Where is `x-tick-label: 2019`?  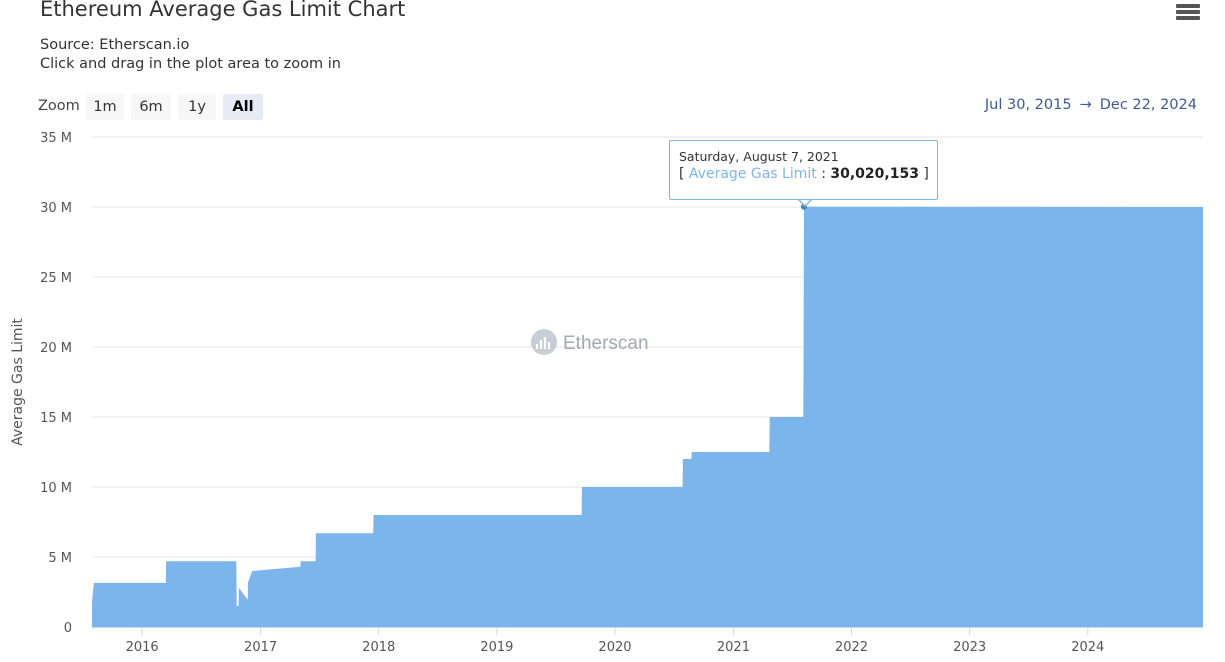 x-tick-label: 2019 is located at coordinates (496, 647).